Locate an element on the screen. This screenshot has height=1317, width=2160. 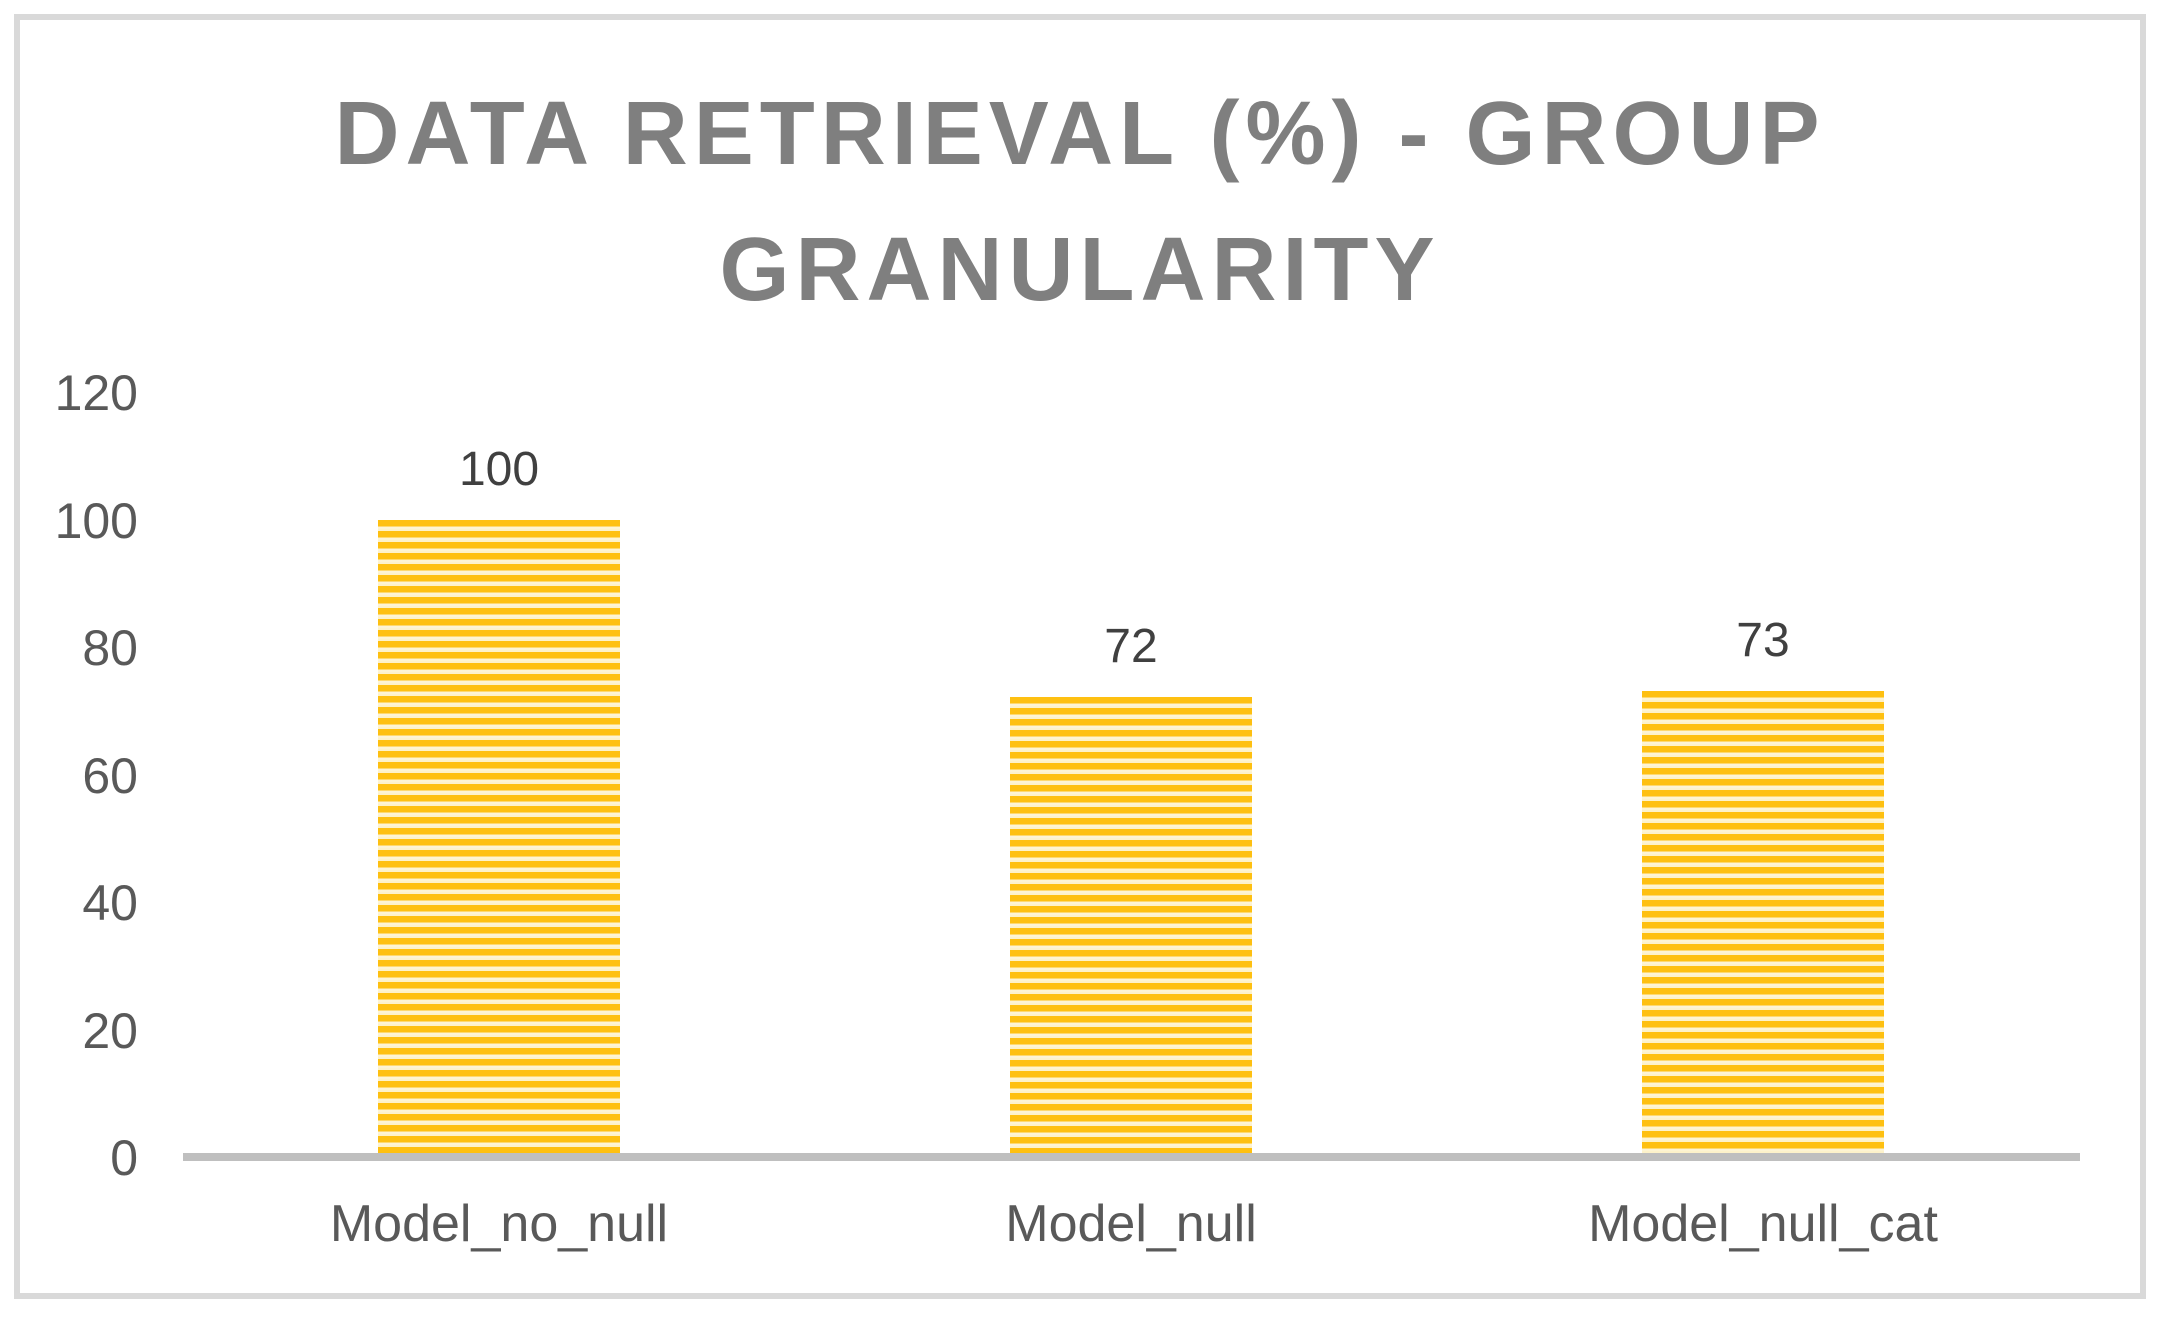
category-label-model-null-cat: Model_null_cat is located at coordinates (1763, 1224).